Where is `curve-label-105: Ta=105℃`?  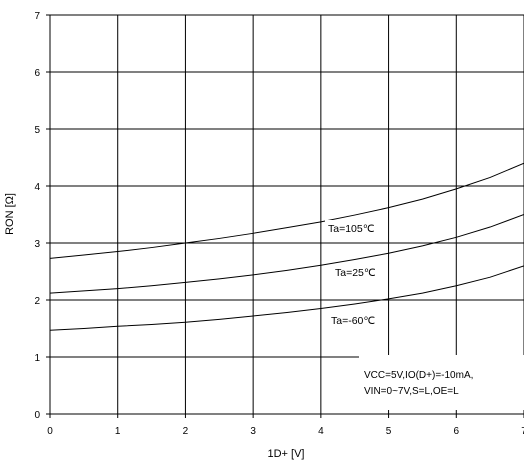 curve-label-105: Ta=105℃ is located at coordinates (351, 229).